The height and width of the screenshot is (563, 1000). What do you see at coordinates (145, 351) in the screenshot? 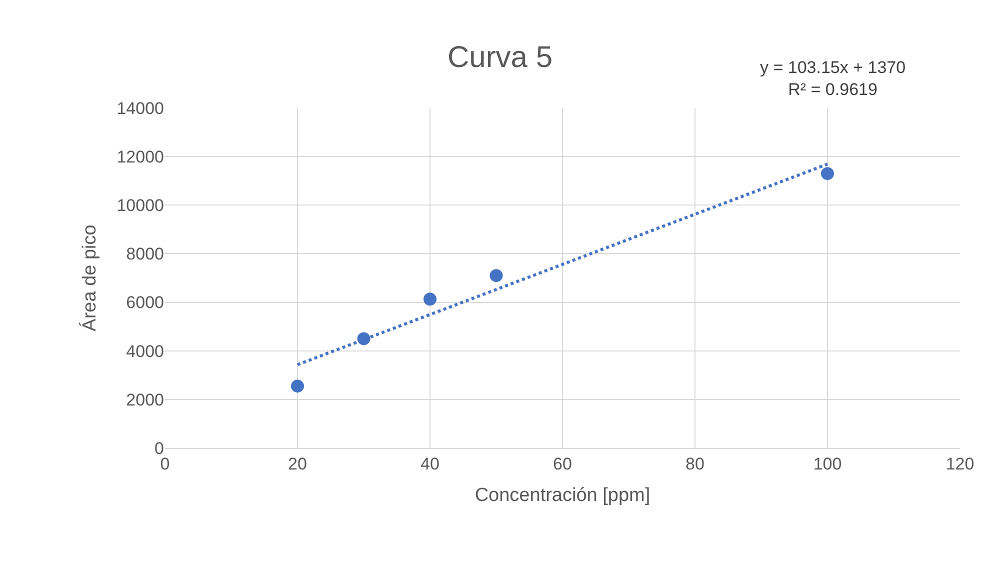
I see `y-tick-label: 4000` at bounding box center [145, 351].